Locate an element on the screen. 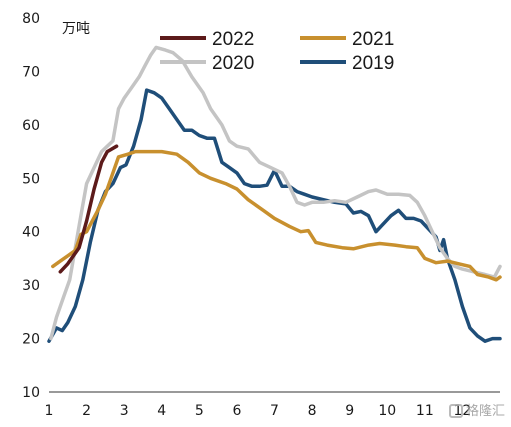  y-tick-label: 10 is located at coordinates (31, 393).